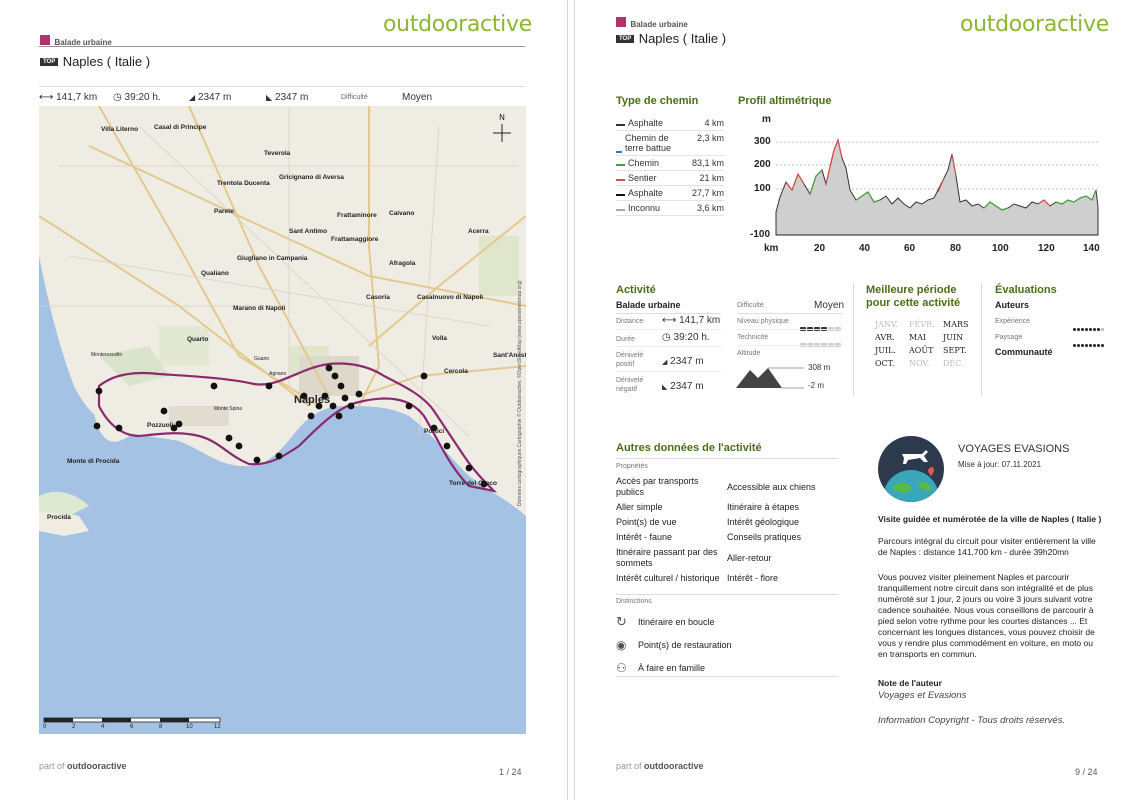  I want to click on map-town-label: Qualiano, so click(215, 273).